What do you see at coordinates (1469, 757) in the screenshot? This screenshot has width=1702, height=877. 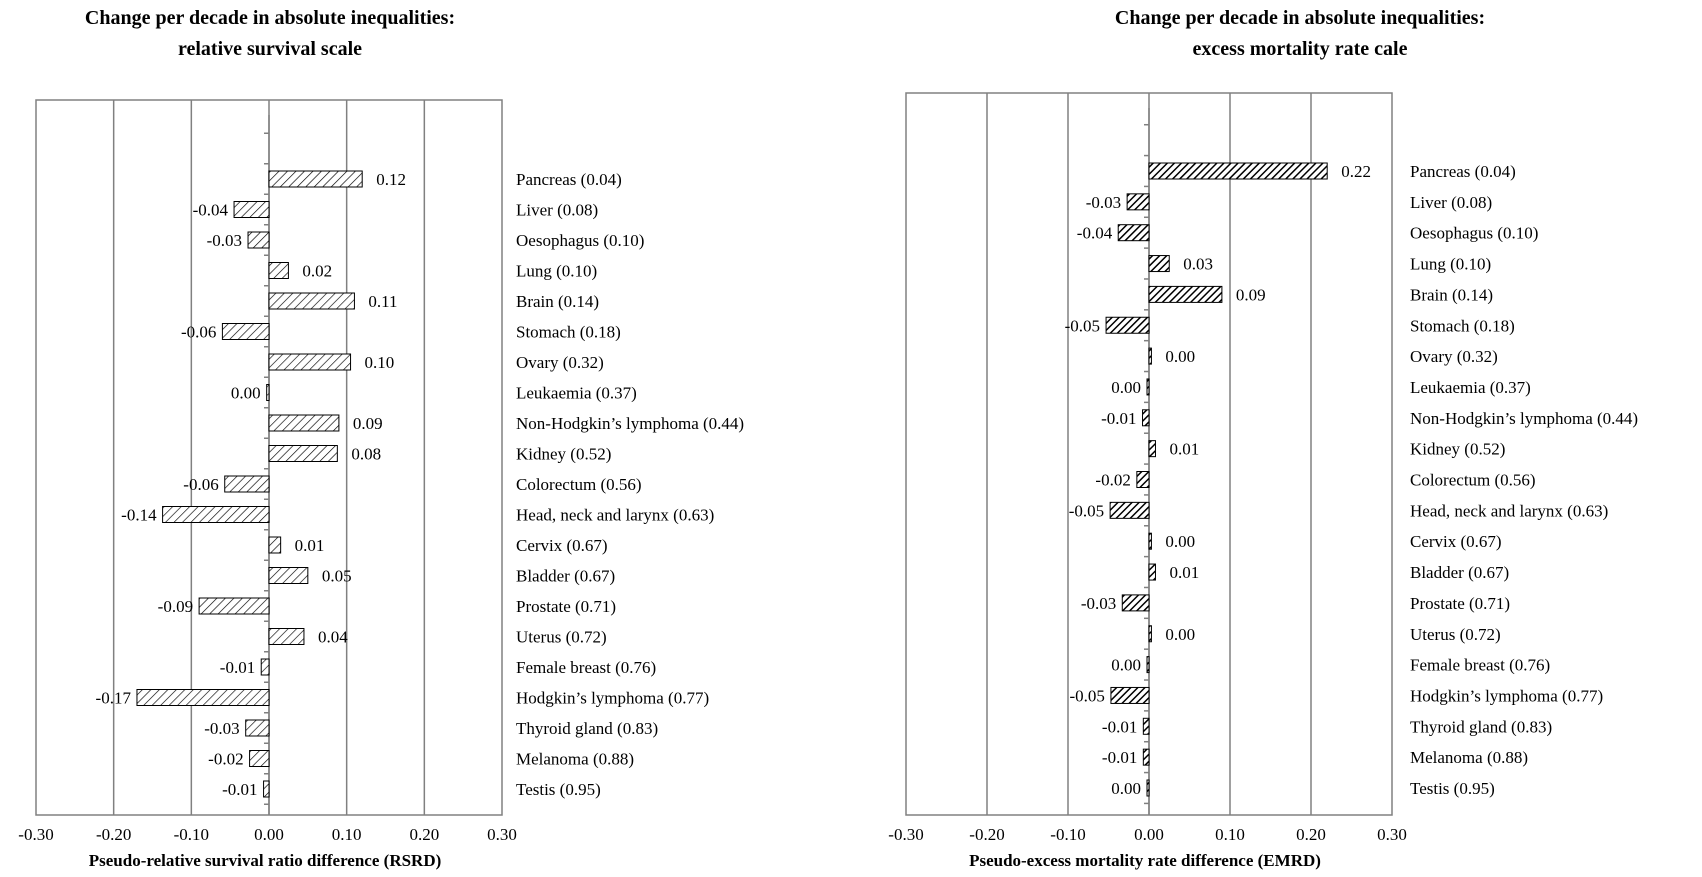 I see `right-category-label: Melanoma (0.88)` at bounding box center [1469, 757].